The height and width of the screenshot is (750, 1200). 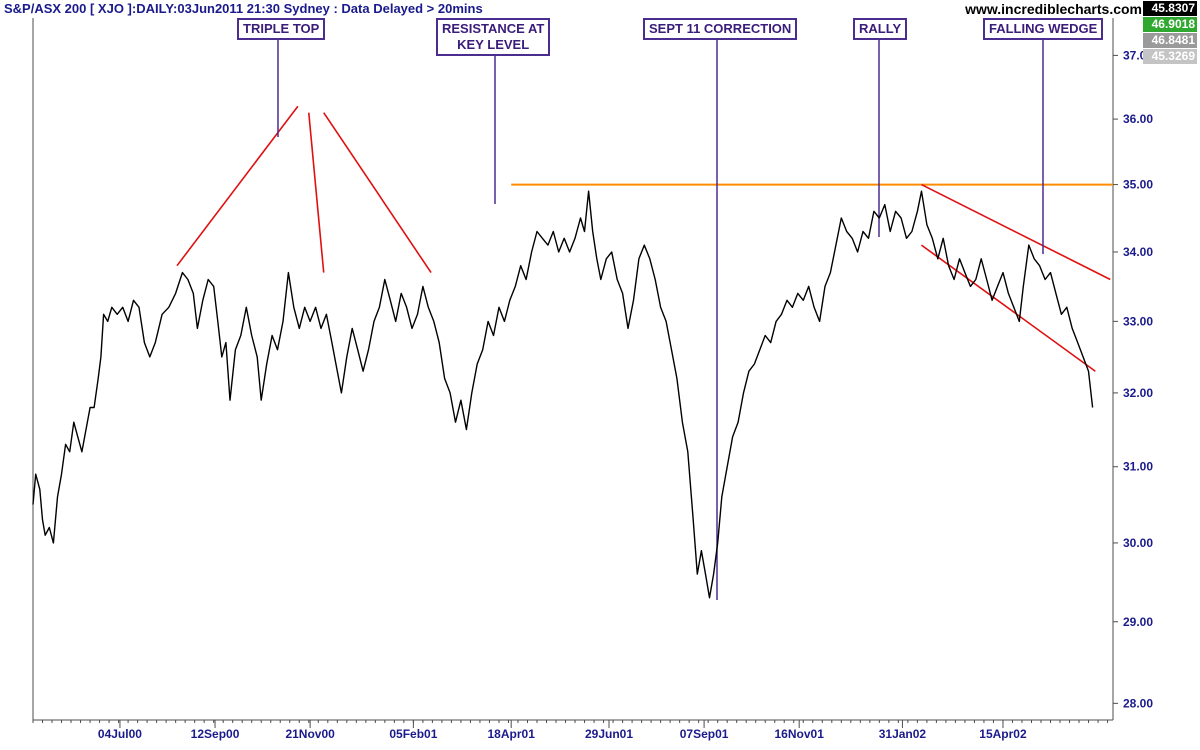 I want to click on y-tick-label: 29.00, so click(x=1138, y=622).